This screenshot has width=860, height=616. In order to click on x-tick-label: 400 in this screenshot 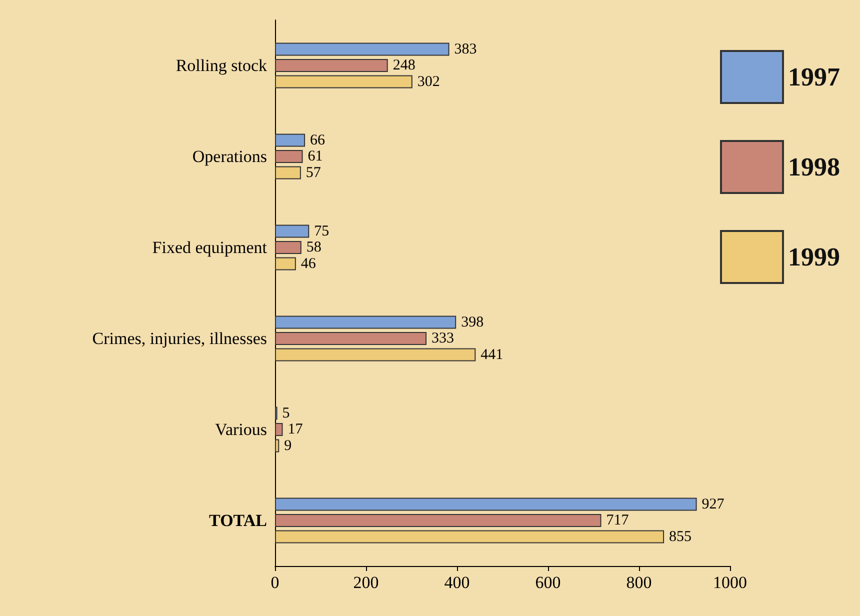, I will do `click(457, 582)`.